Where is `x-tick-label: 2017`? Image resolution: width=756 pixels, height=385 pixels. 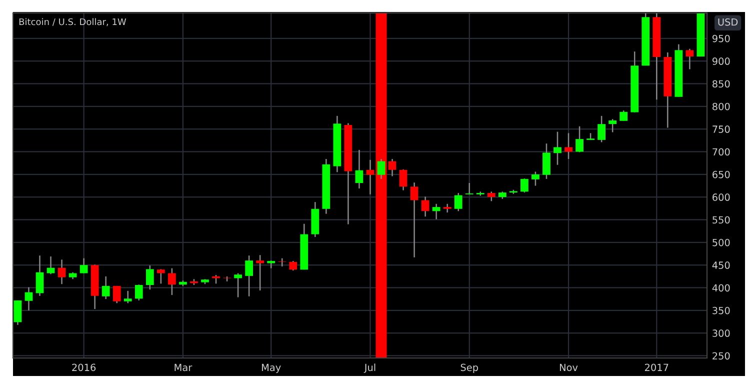 x-tick-label: 2017 is located at coordinates (656, 368).